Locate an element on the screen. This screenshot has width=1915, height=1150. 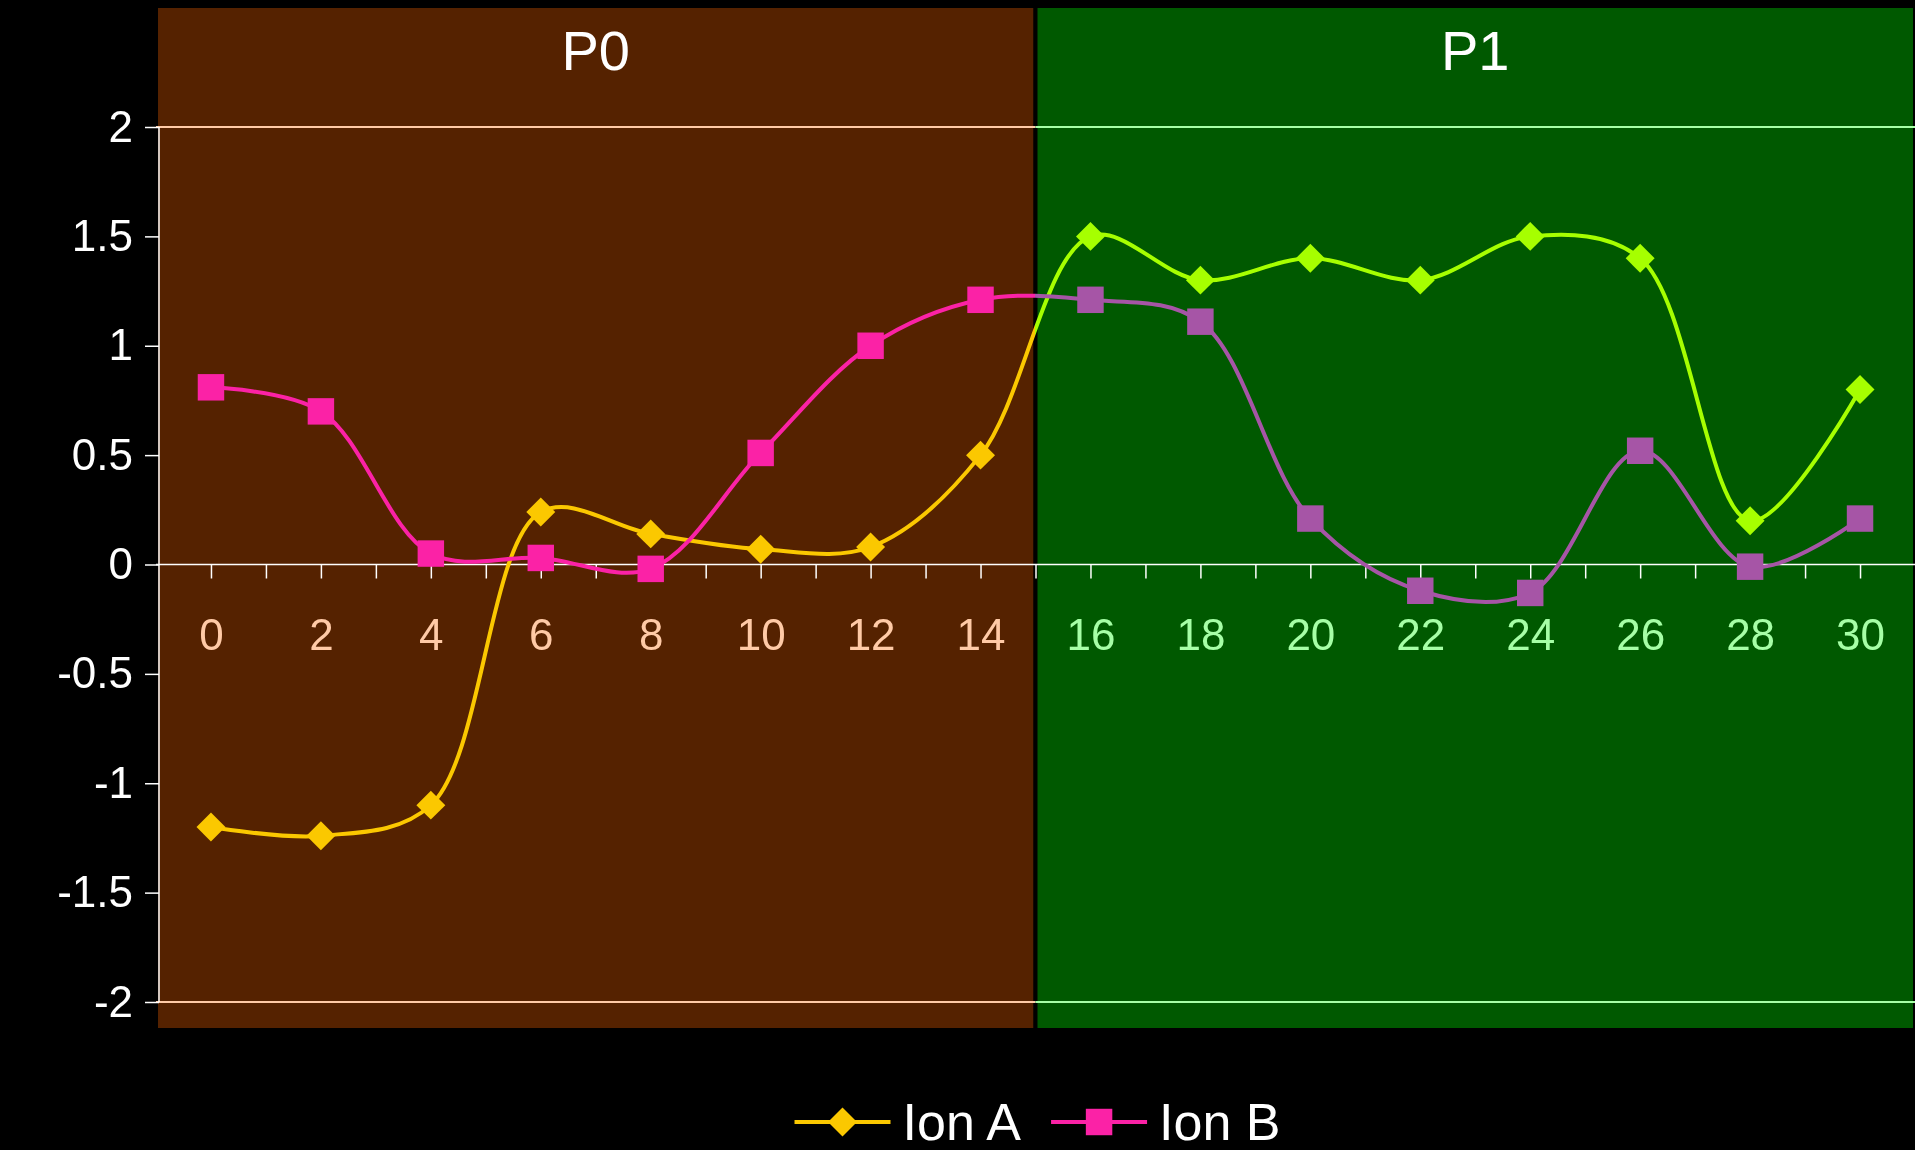
y-tick-label: 1 is located at coordinates (120, 345).